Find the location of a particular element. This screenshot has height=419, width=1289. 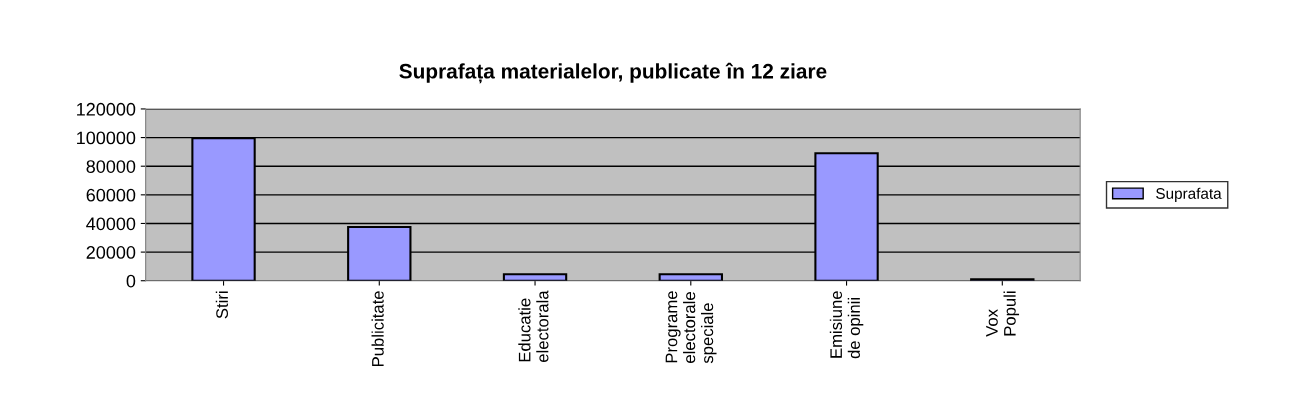

x-tick-label: Vox Populi is located at coordinates (1003, 314).